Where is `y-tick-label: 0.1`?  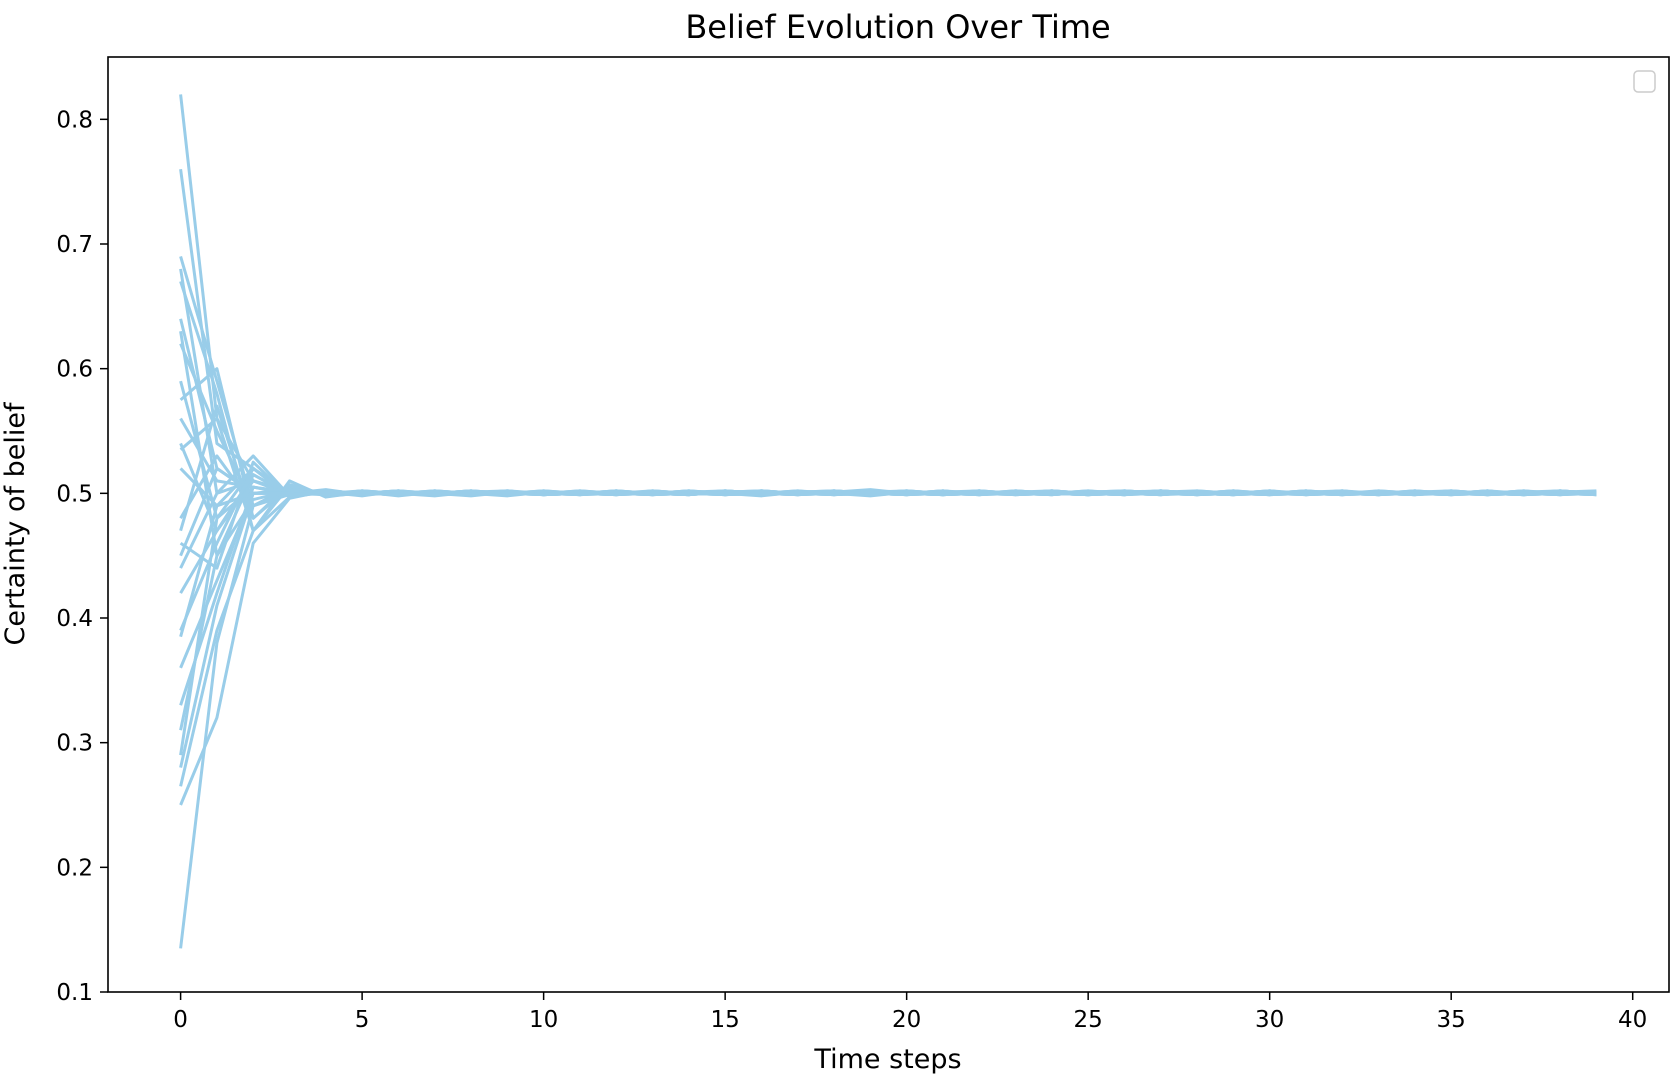 y-tick-label: 0.1 is located at coordinates (74, 993).